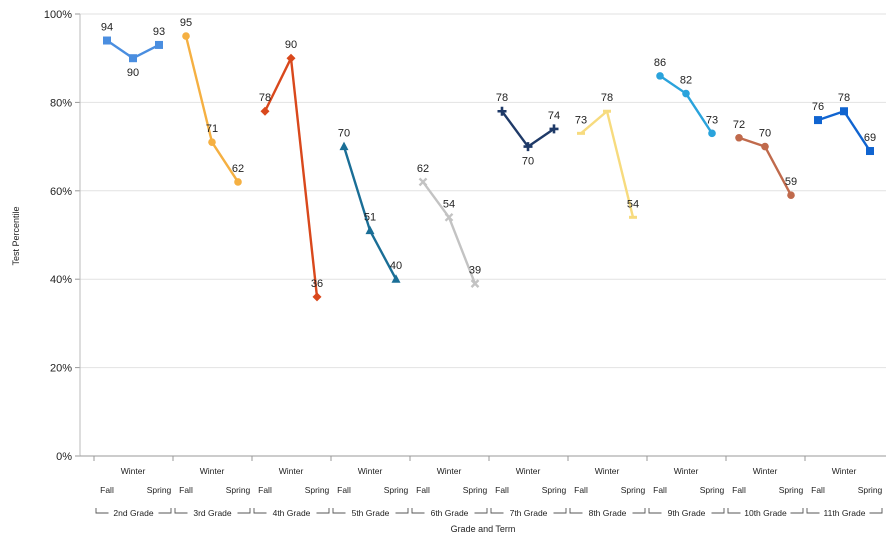 This screenshot has width=888, height=537. I want to click on y-axis-ticks: 0% 20% 40% 60% 80% 100%, so click(62, 236).